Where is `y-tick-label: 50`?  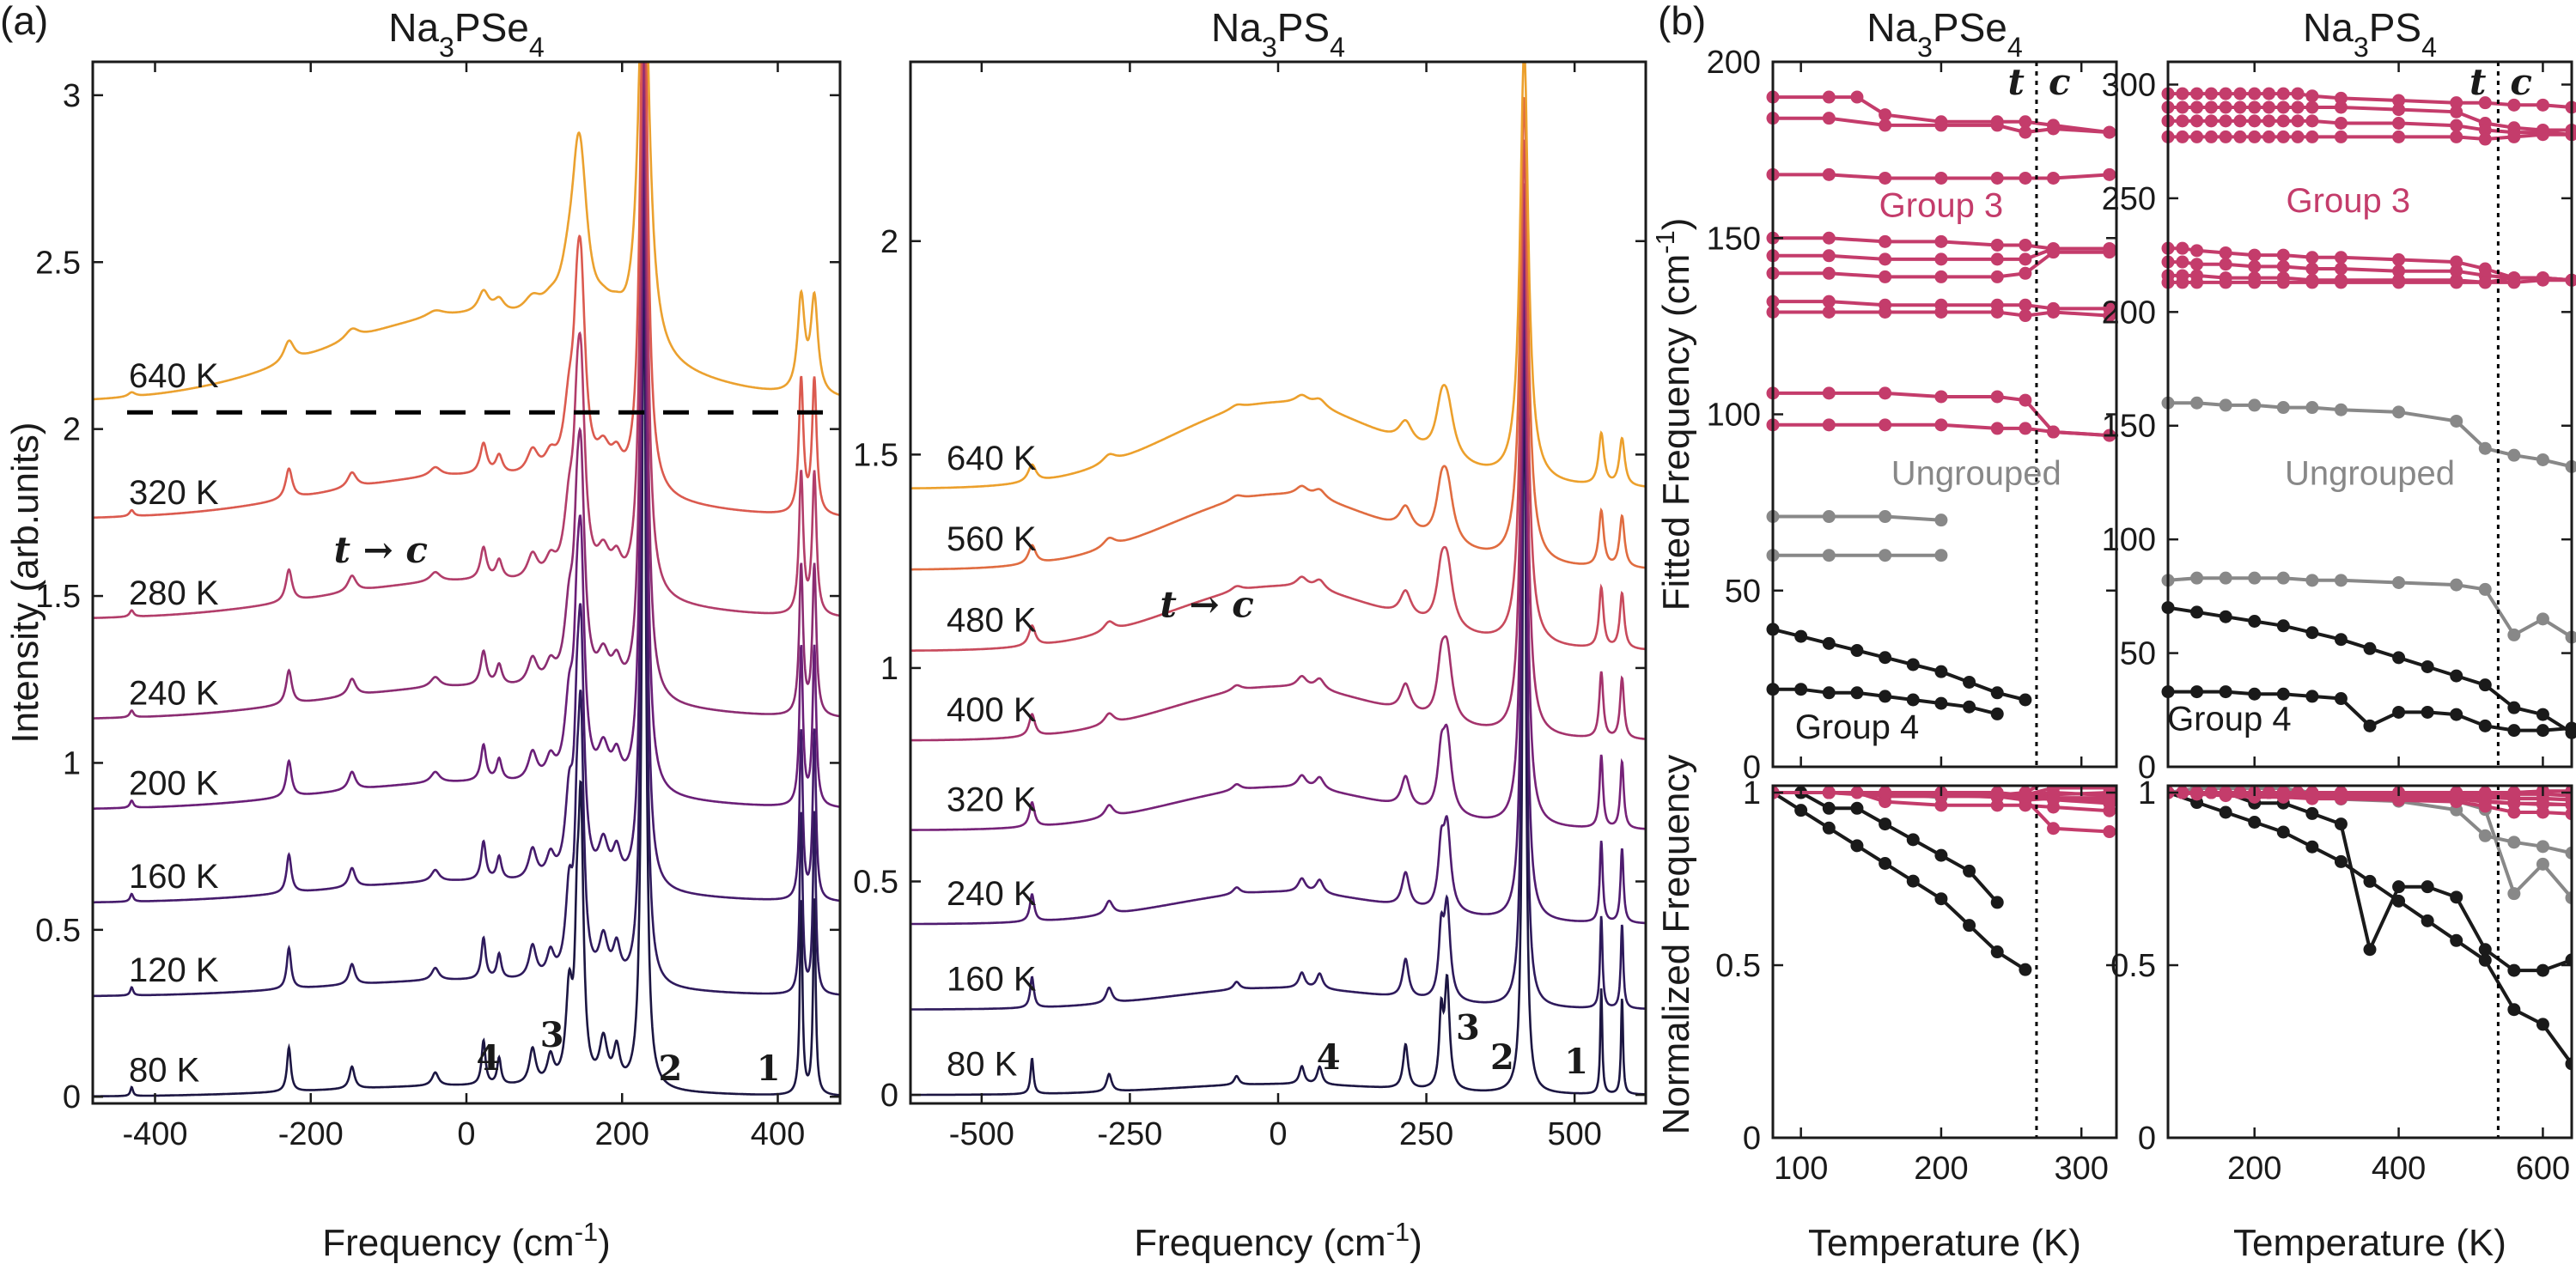
y-tick-label: 50 is located at coordinates (2138, 654).